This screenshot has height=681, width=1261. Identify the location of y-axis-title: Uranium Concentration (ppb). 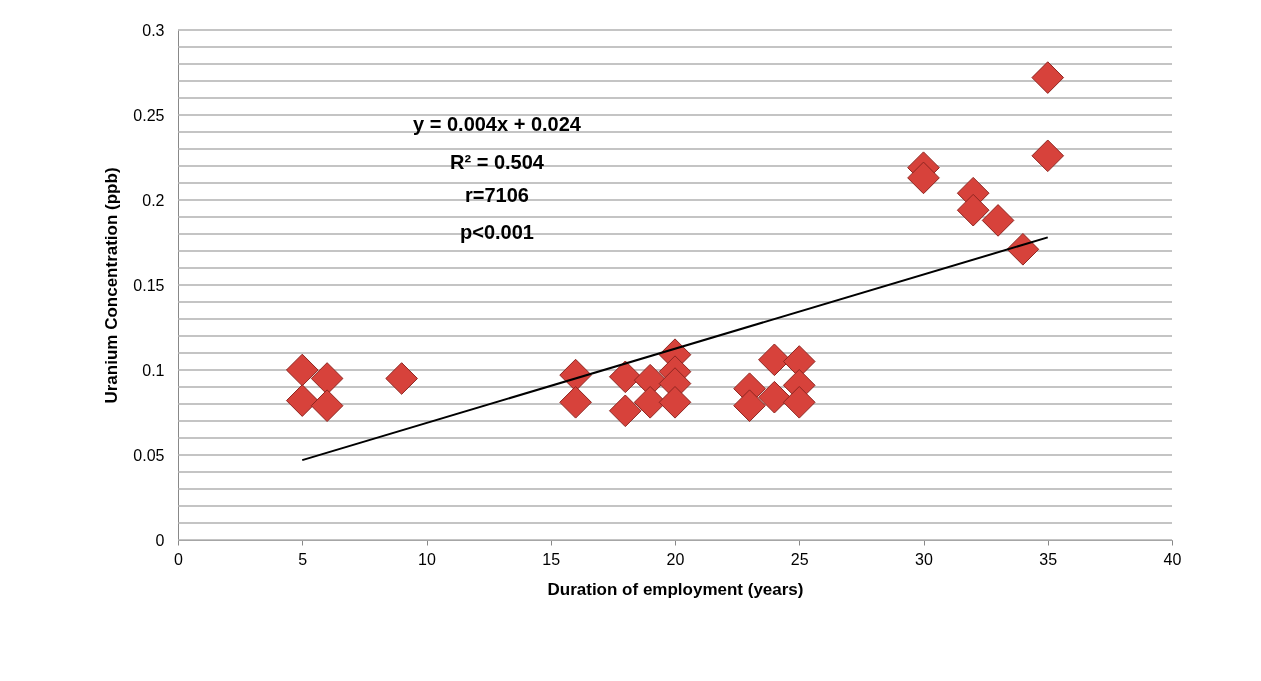
(112, 285).